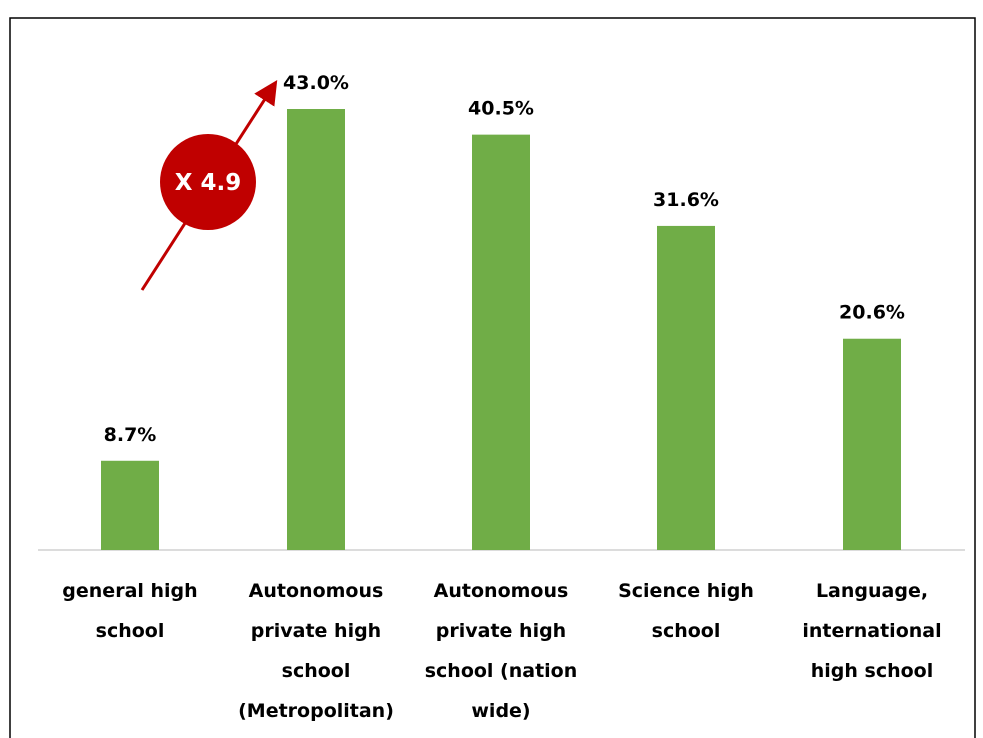  I want to click on label-line: general high, so click(129, 591).